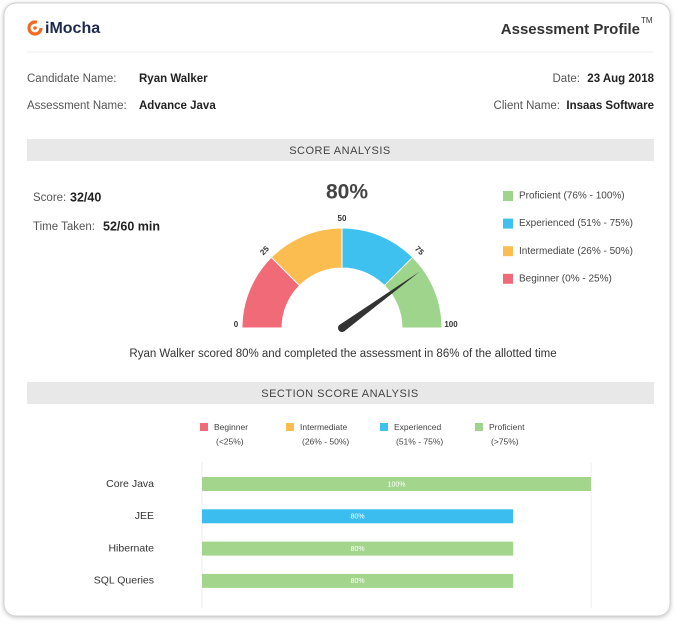 The image size is (675, 632). What do you see at coordinates (131, 548) in the screenshot?
I see `category-label: Hibernate` at bounding box center [131, 548].